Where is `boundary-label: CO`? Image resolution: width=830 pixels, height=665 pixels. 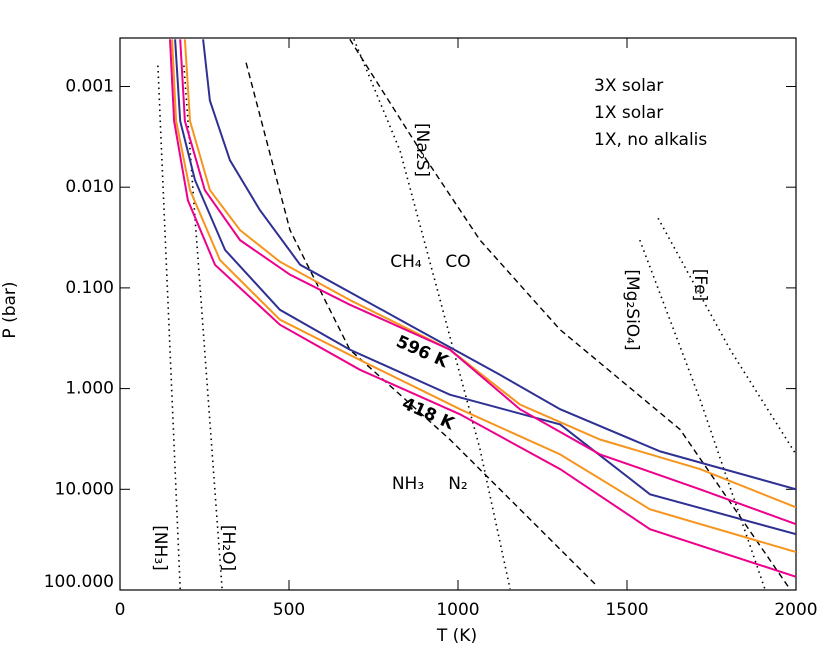 boundary-label: CO is located at coordinates (457, 262).